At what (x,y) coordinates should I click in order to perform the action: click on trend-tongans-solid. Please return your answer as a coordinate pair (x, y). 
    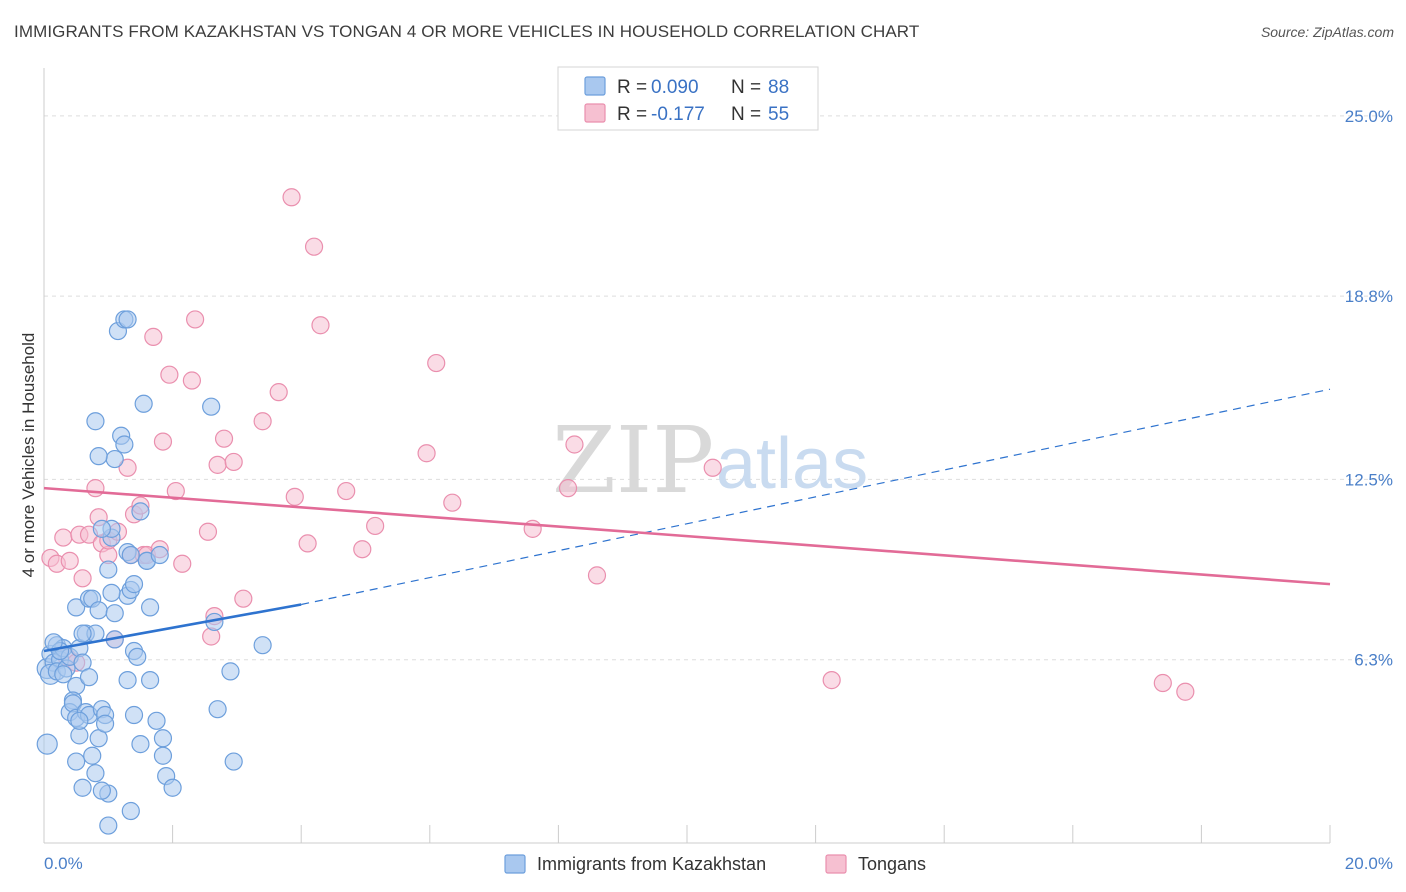
    Looking at the image, I should click on (687, 536).